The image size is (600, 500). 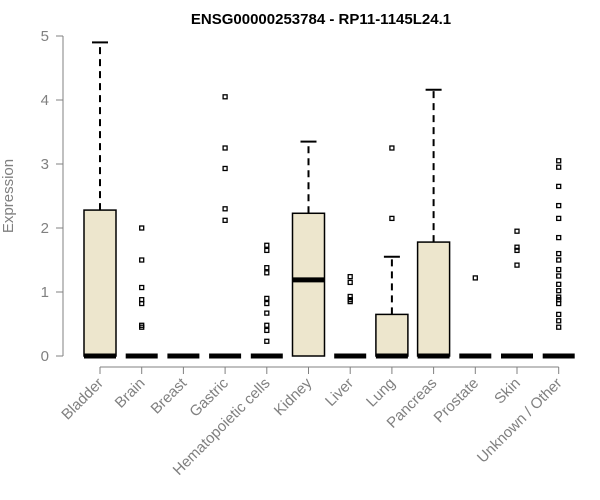 What do you see at coordinates (350, 316) in the screenshot?
I see `box-liver` at bounding box center [350, 316].